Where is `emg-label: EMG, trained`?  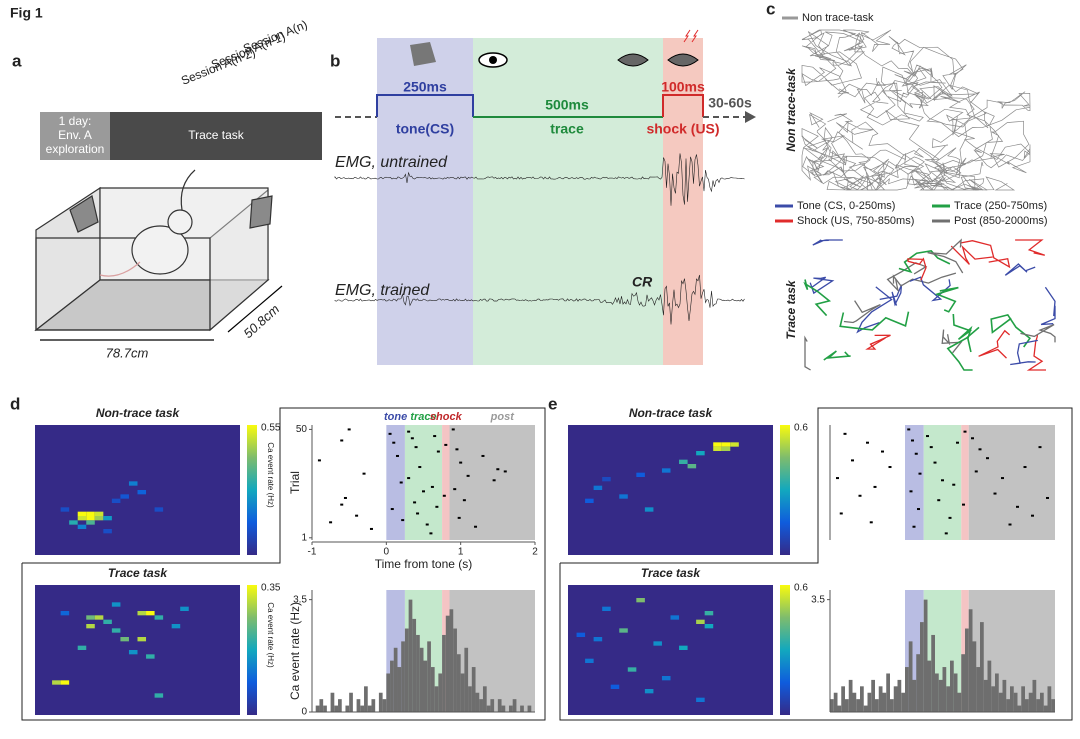
emg-label: EMG, trained is located at coordinates (382, 290).